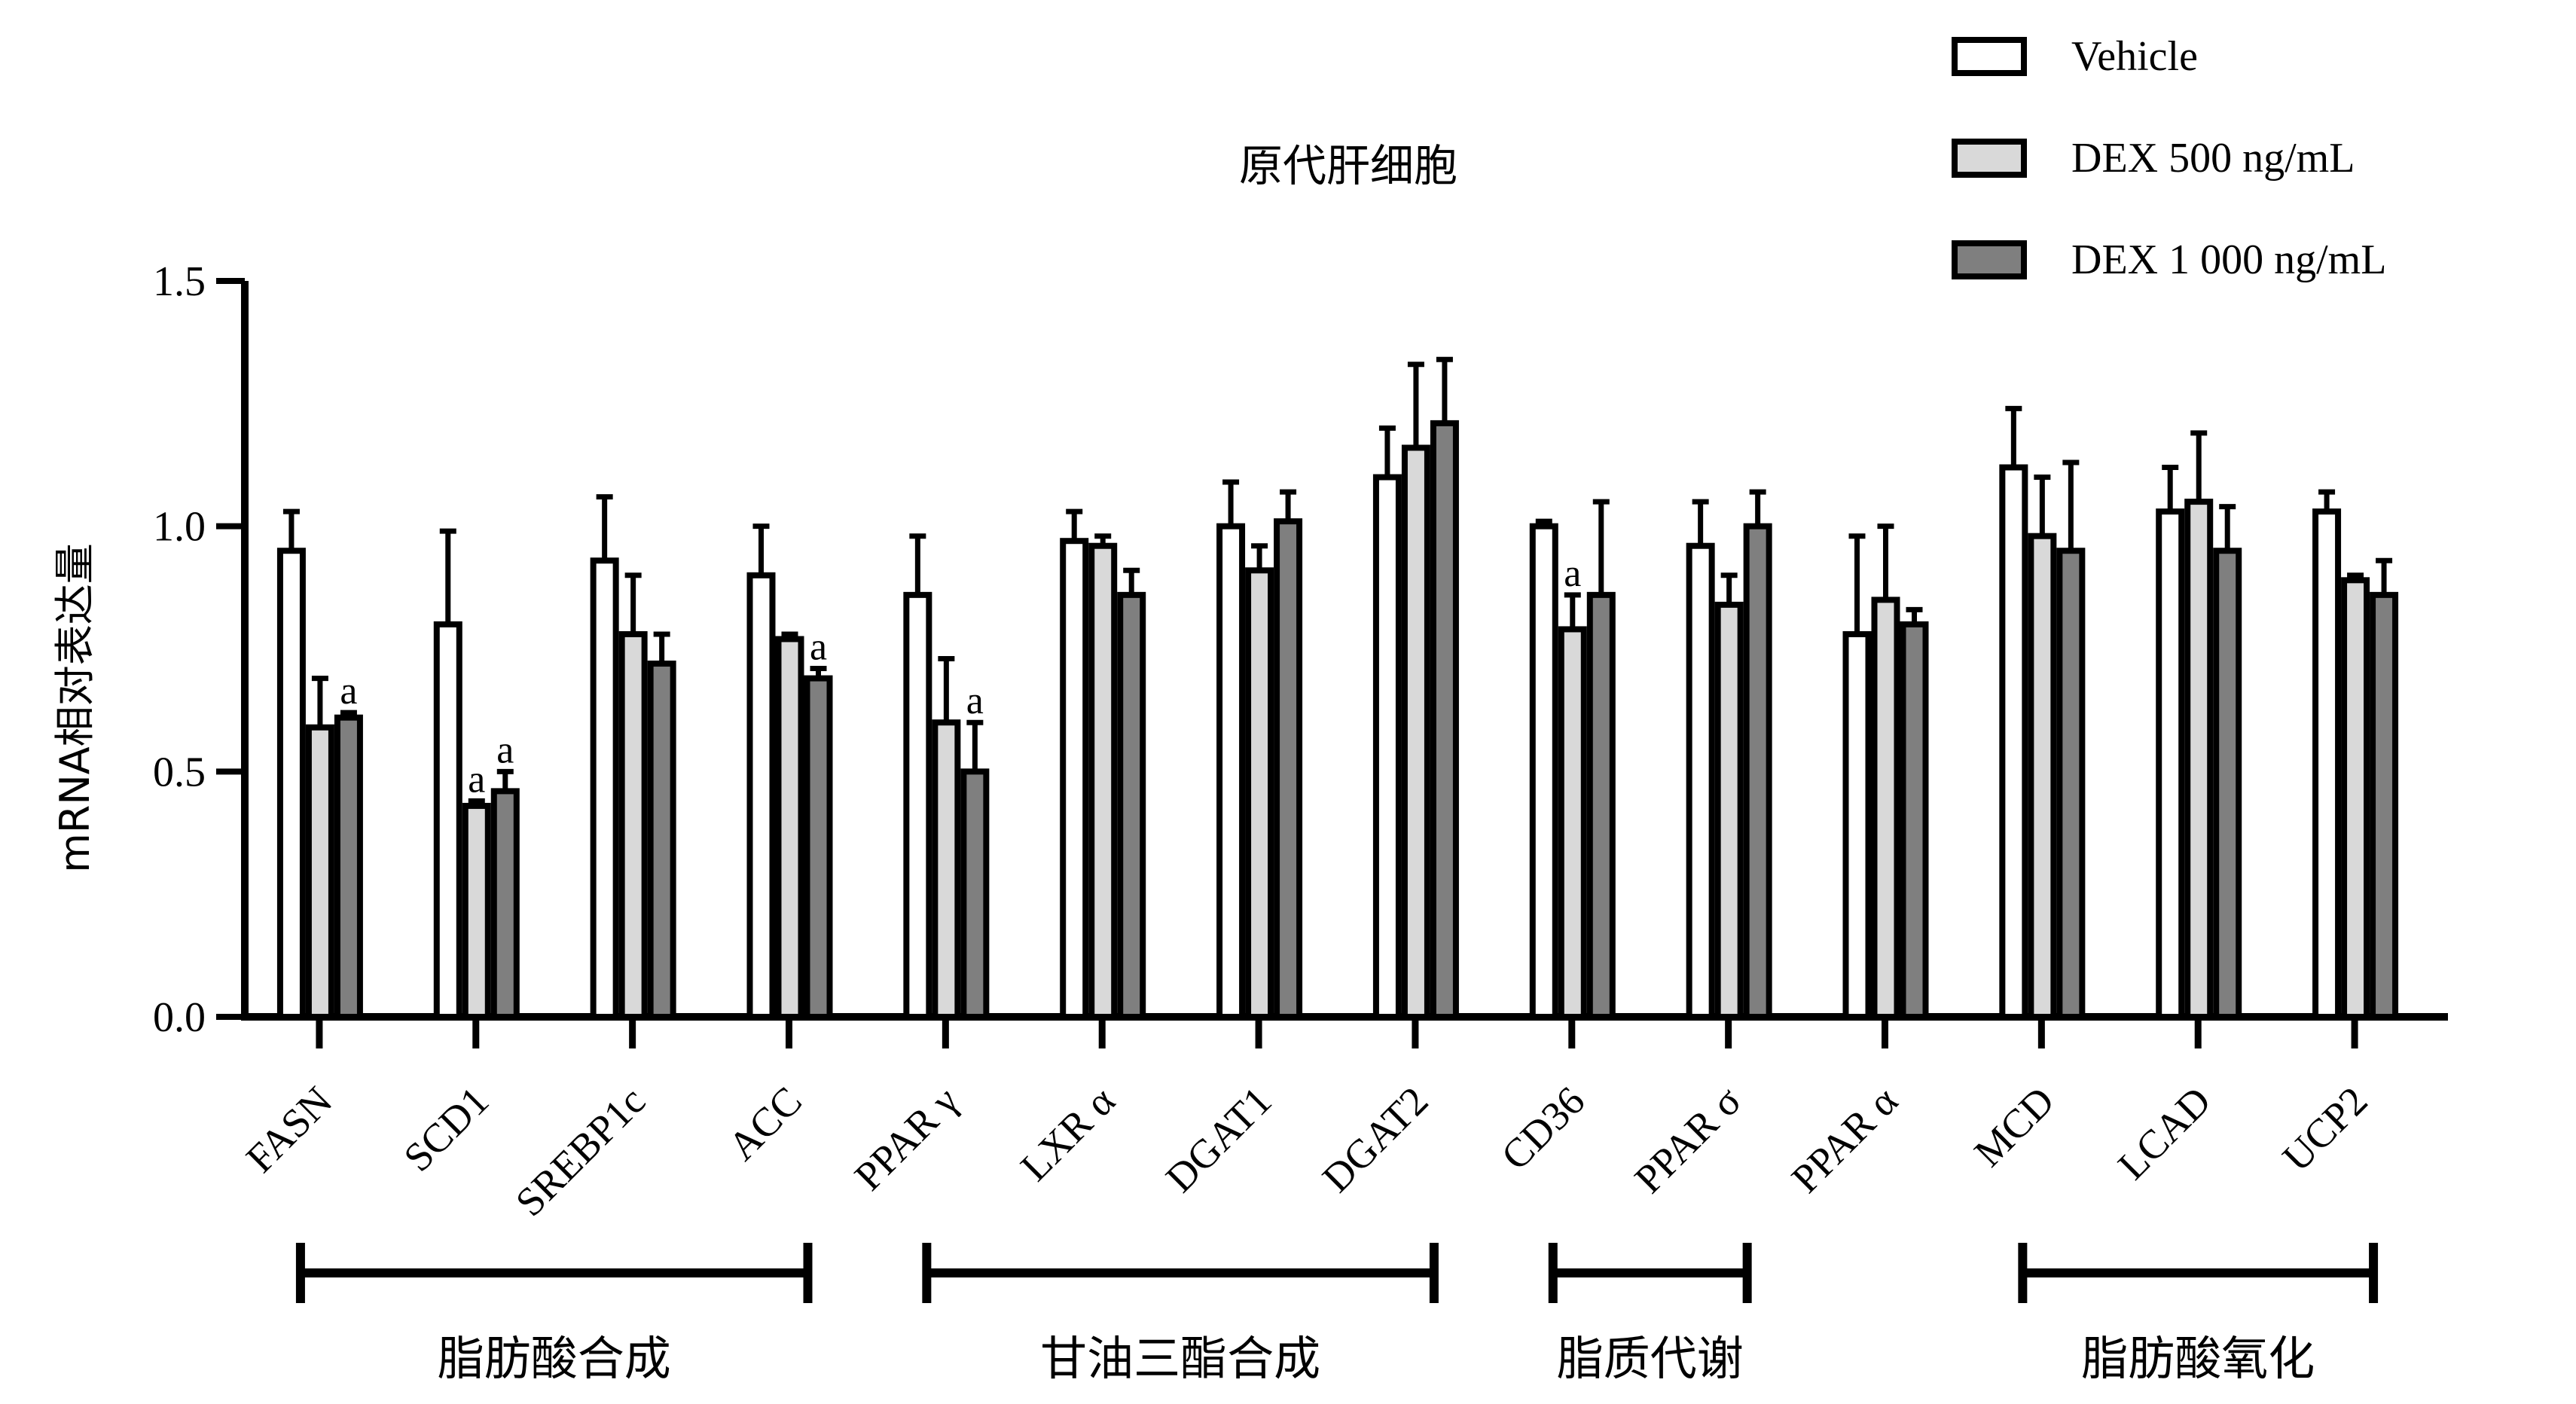 This screenshot has width=2576, height=1404. I want to click on legend-label: DEX 1 000 ng/mL, so click(2229, 260).